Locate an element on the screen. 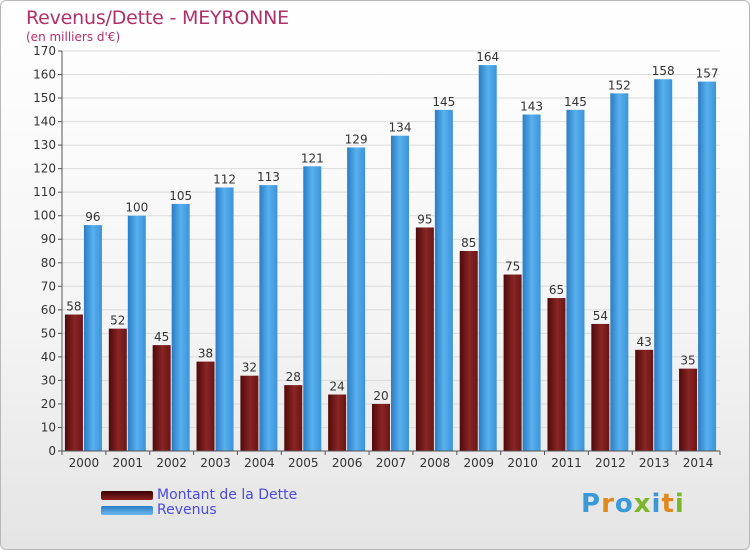  data-label-revenus: 96 is located at coordinates (92, 217).